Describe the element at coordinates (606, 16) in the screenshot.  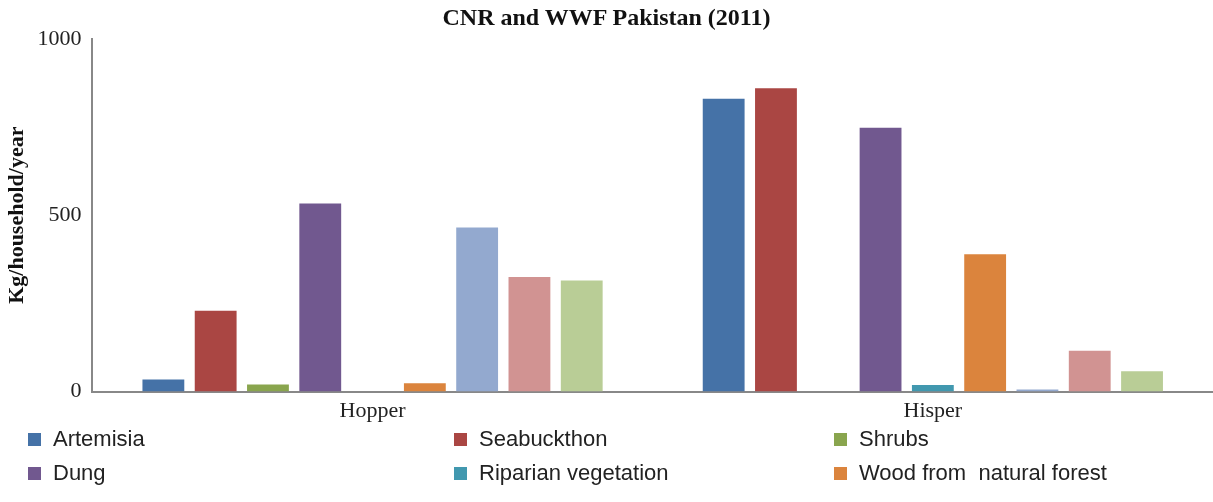
I see `chart-title: CNR and WWF Pakistan (2011)` at that location.